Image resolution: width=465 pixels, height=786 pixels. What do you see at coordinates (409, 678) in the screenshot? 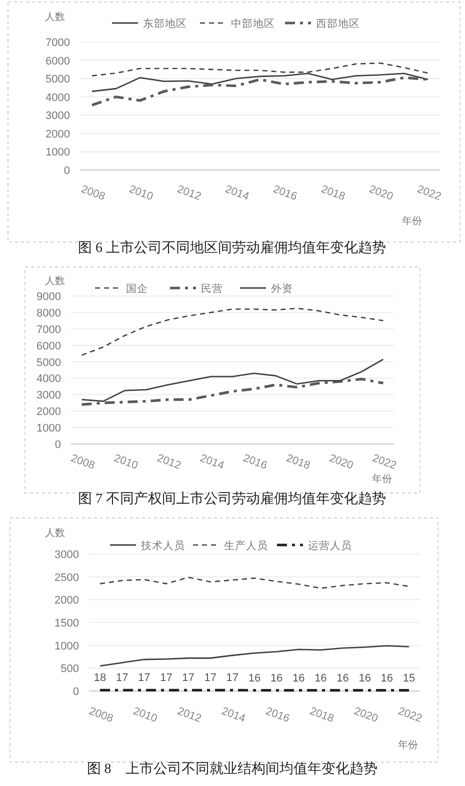
I see `data-label: 15` at bounding box center [409, 678].